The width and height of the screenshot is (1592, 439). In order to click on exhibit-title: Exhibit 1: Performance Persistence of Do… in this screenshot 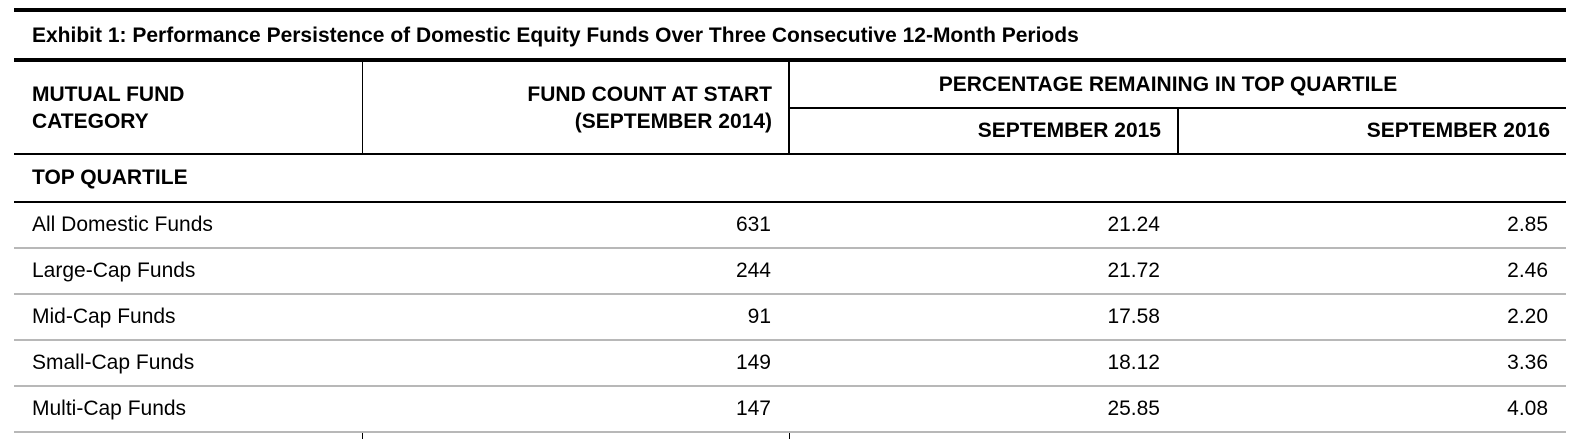, I will do `click(790, 37)`.